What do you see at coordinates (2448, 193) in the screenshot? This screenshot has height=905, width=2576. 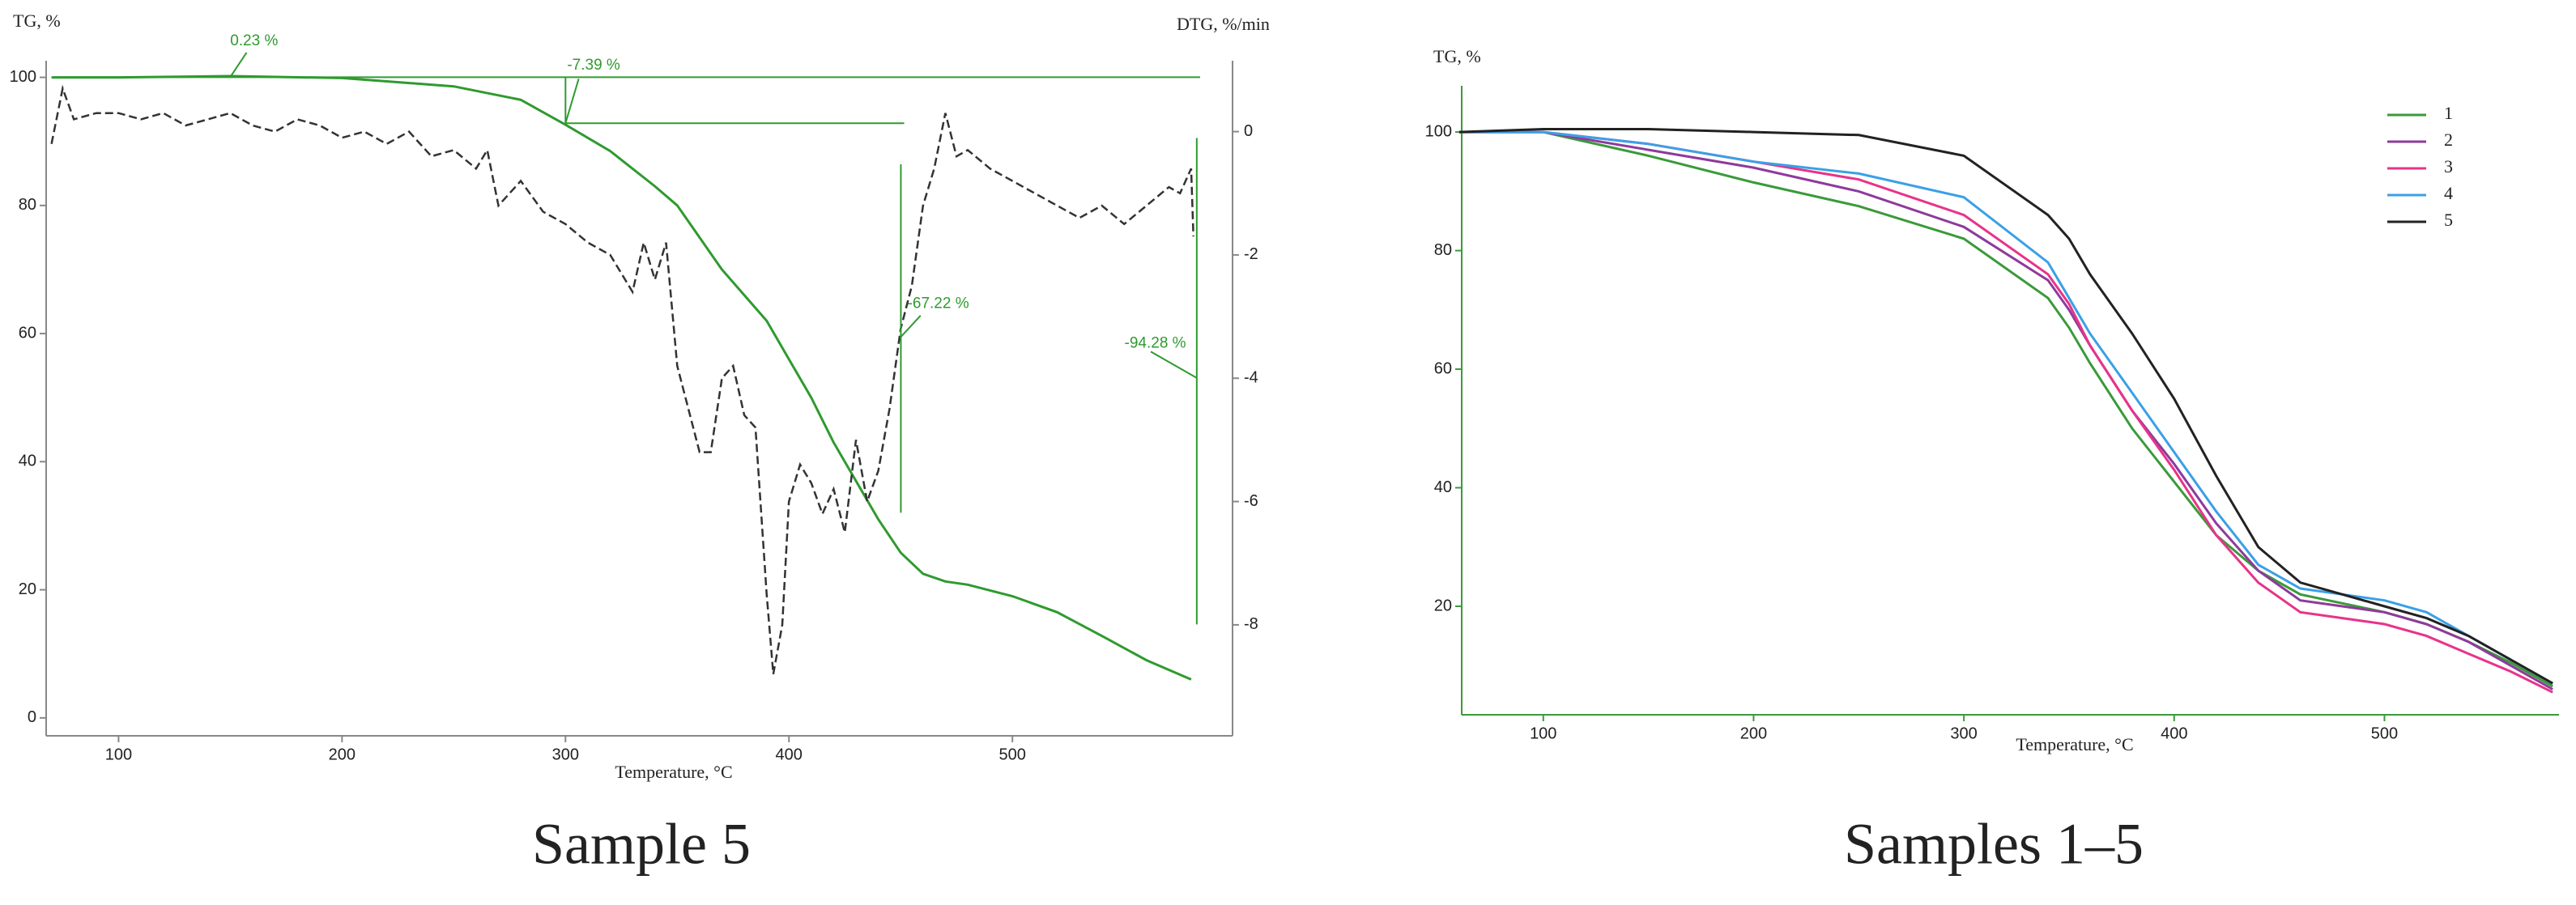 I see `legend-label: 4` at bounding box center [2448, 193].